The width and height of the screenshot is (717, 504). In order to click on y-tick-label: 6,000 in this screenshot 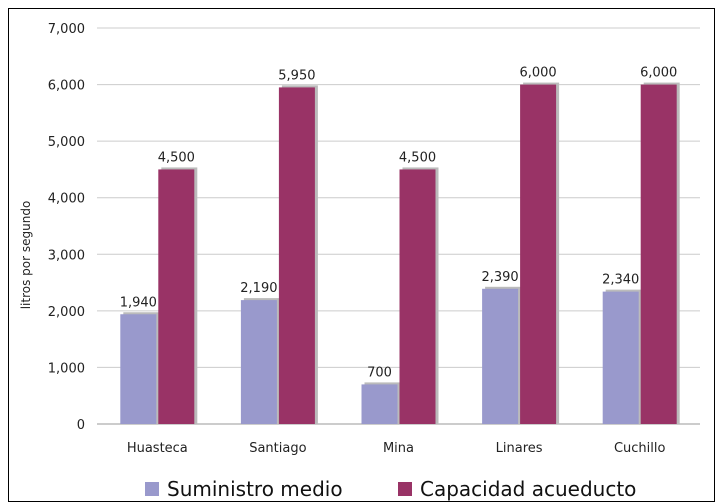, I will do `click(66, 86)`.